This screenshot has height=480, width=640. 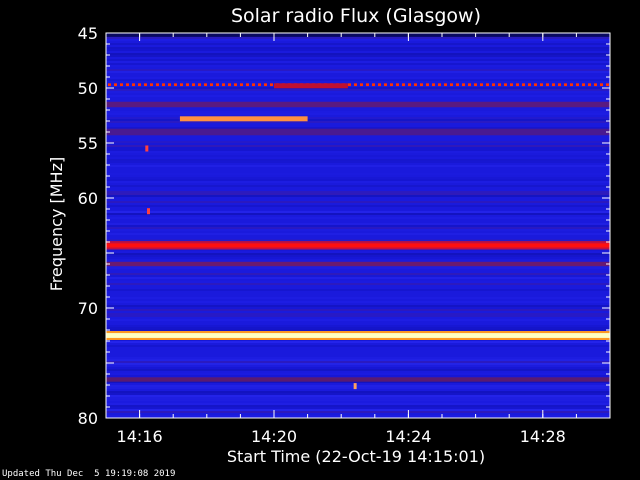 I want to click on y-tick-label: 55, so click(x=88, y=143).